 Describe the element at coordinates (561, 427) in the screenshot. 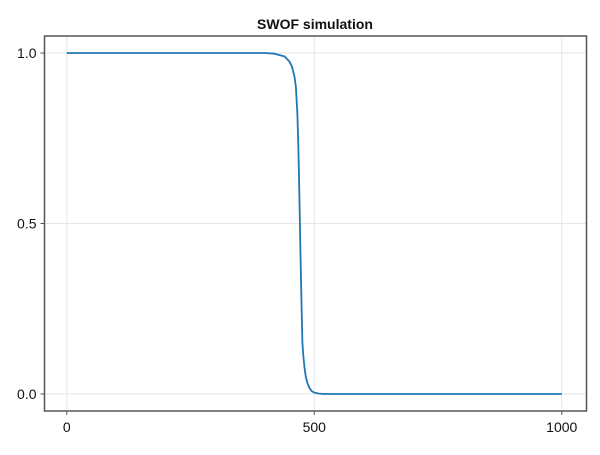

I see `x-tick-label: 1000` at that location.